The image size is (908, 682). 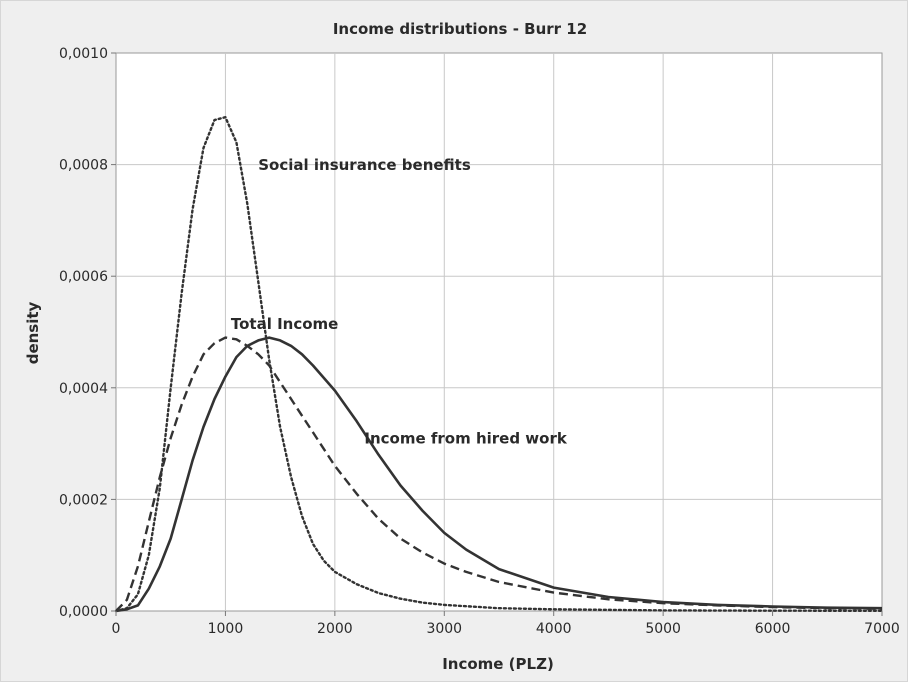 What do you see at coordinates (83, 500) in the screenshot?
I see `y-tick-label: 0,0002` at bounding box center [83, 500].